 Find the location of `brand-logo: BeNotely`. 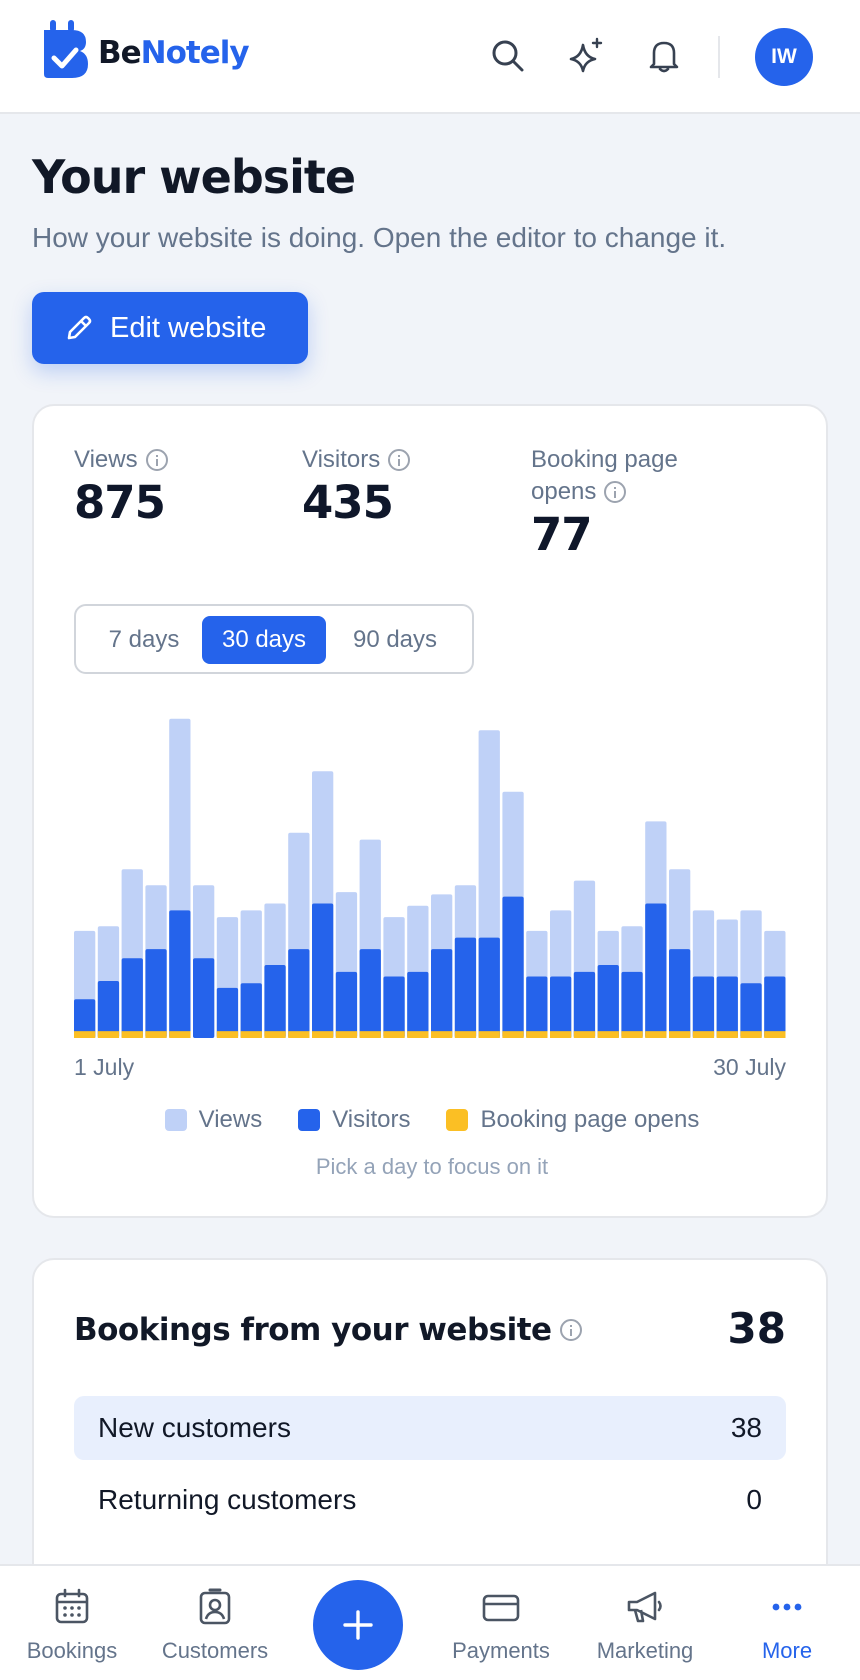

brand-logo: BeNotely is located at coordinates (146, 50).